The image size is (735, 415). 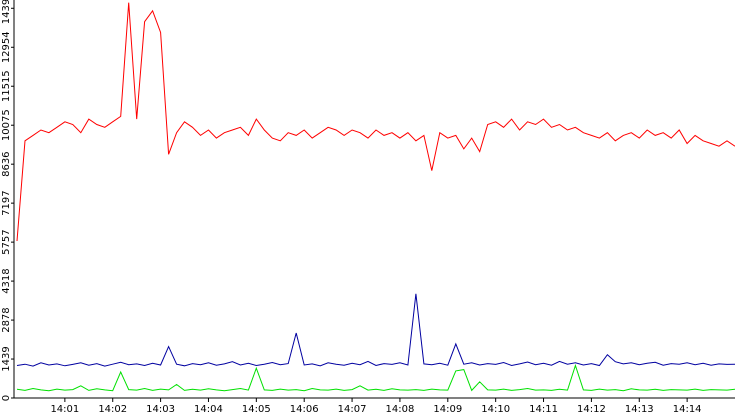 I want to click on y-tick-label: 7197, so click(x=6, y=202).